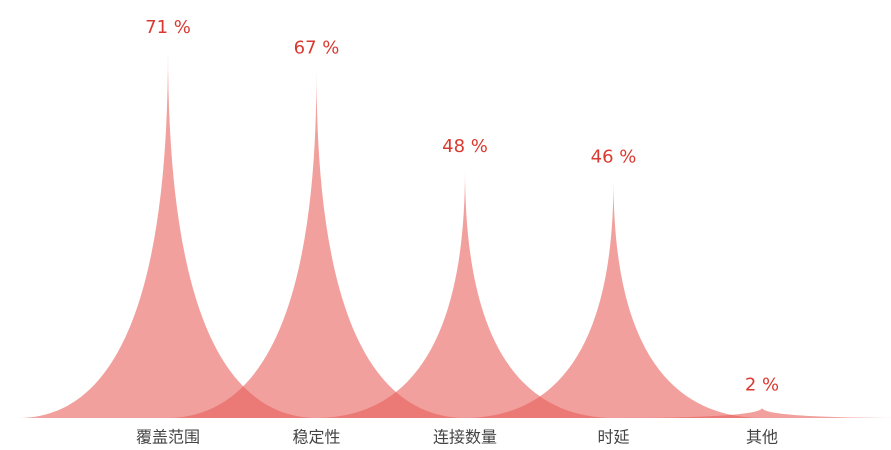 The width and height of the screenshot is (891, 450). Describe the element at coordinates (613, 437) in the screenshot. I see `x-tick-label: 时延` at that location.